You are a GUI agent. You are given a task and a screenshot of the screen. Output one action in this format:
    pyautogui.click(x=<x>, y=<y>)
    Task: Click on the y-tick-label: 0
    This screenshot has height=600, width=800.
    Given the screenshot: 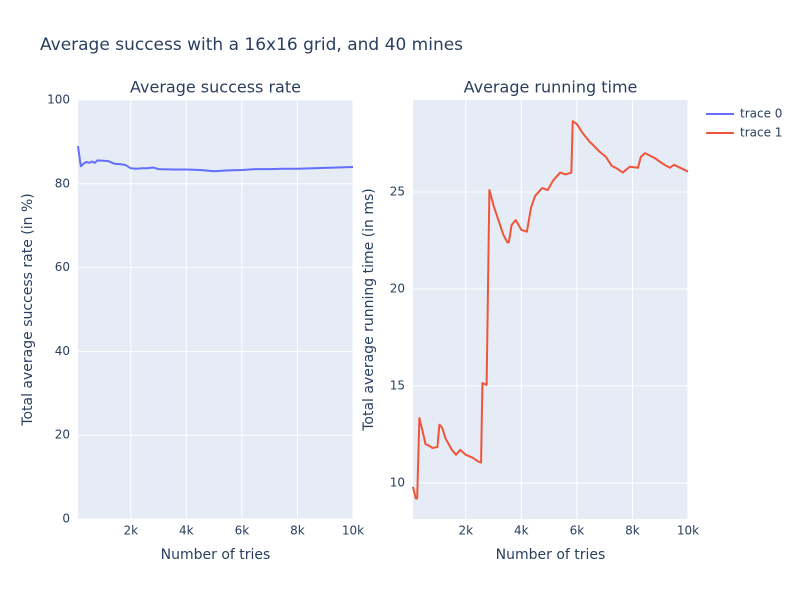 What is the action you would take?
    pyautogui.click(x=66, y=519)
    